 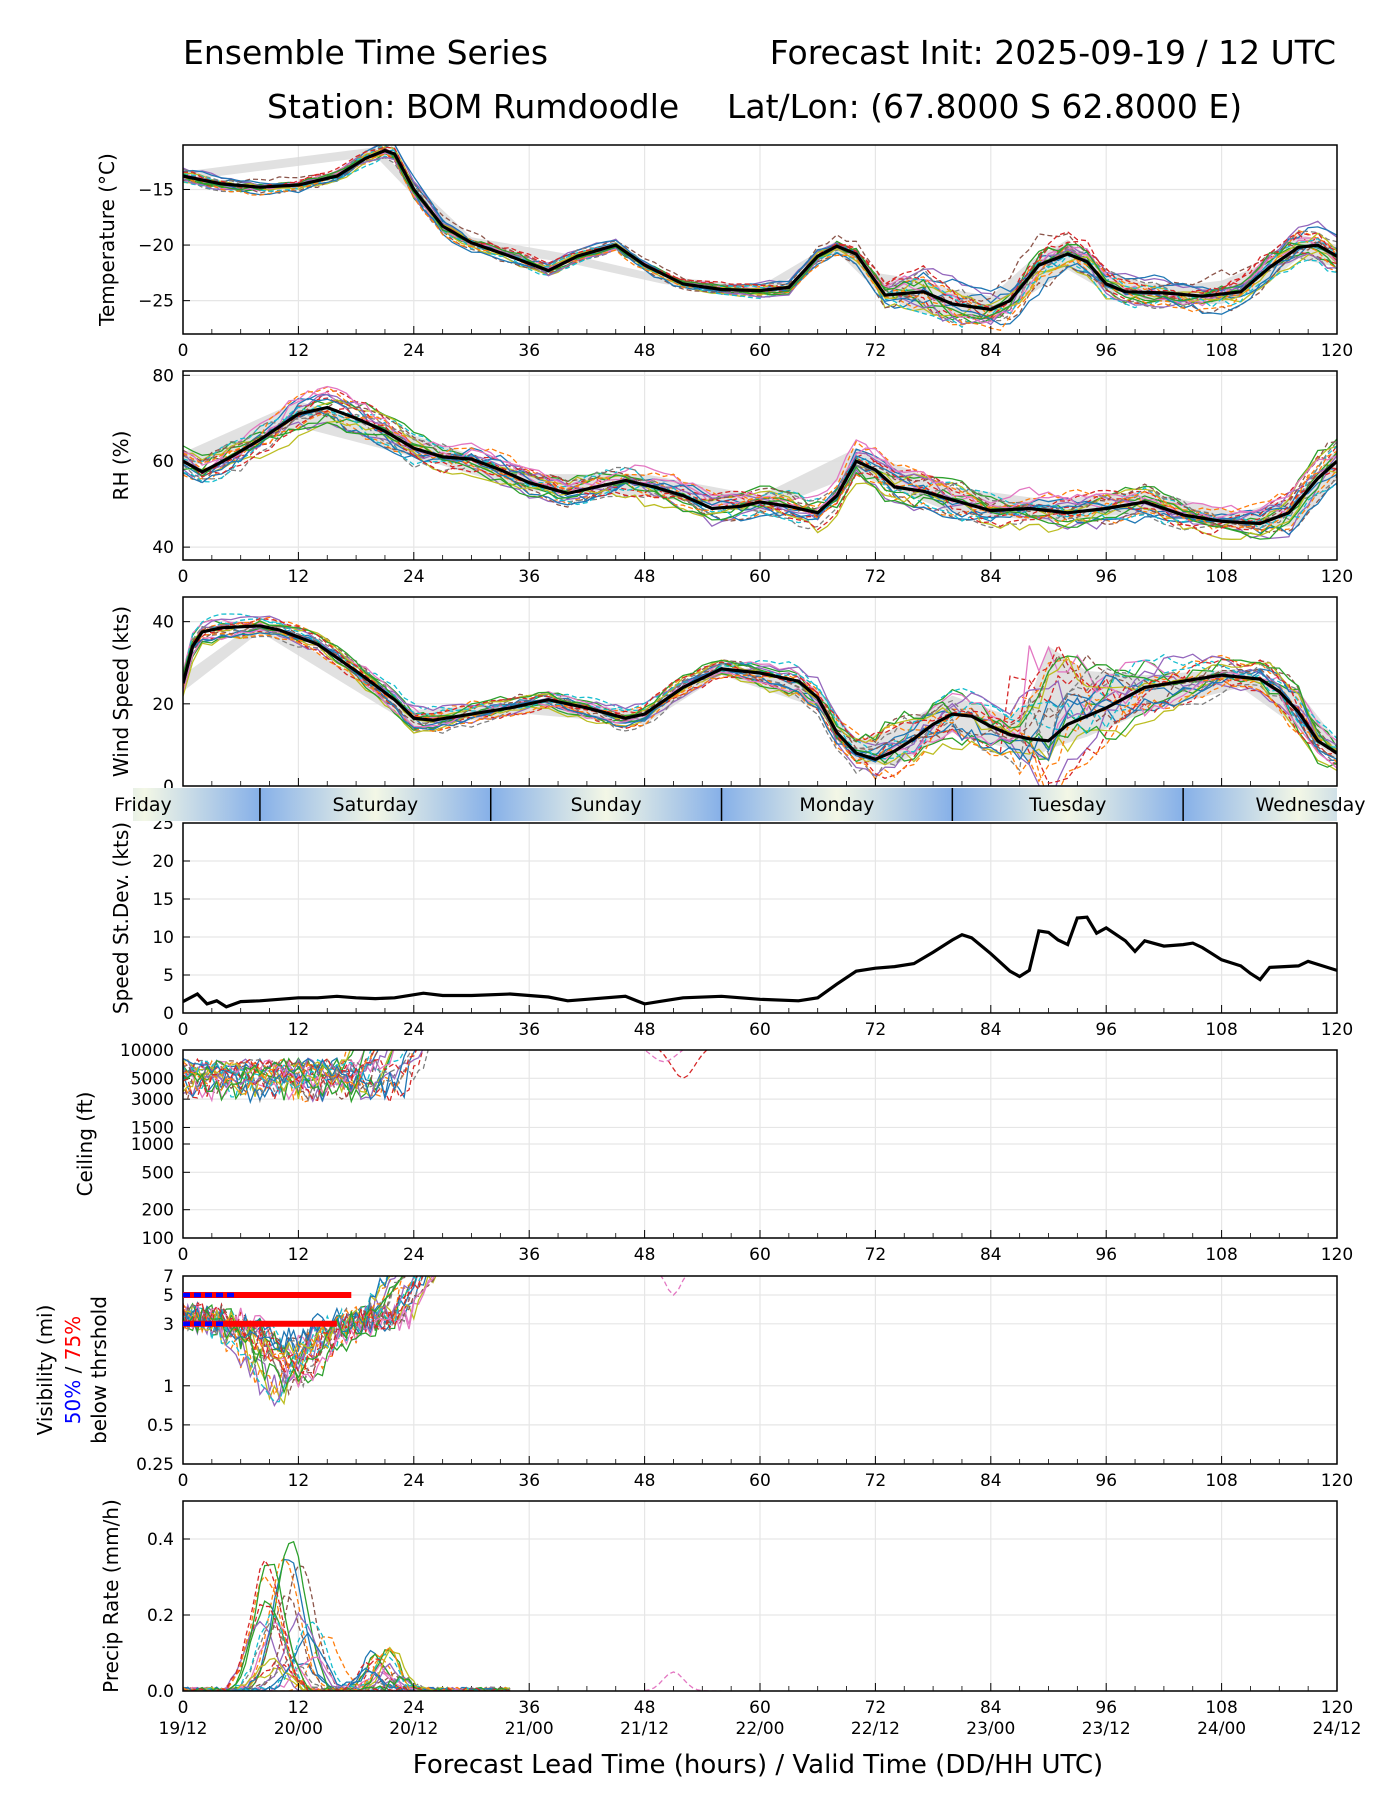 What do you see at coordinates (156, 190) in the screenshot?
I see `y-tick-label: −15` at bounding box center [156, 190].